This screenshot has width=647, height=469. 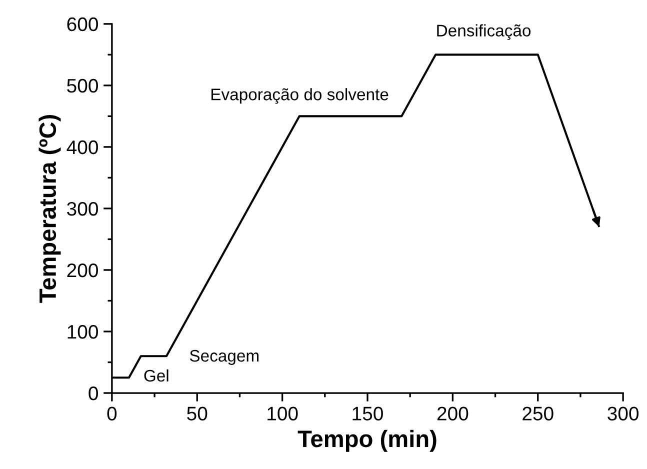 What do you see at coordinates (93, 393) in the screenshot?
I see `y-tick-label: 0` at bounding box center [93, 393].